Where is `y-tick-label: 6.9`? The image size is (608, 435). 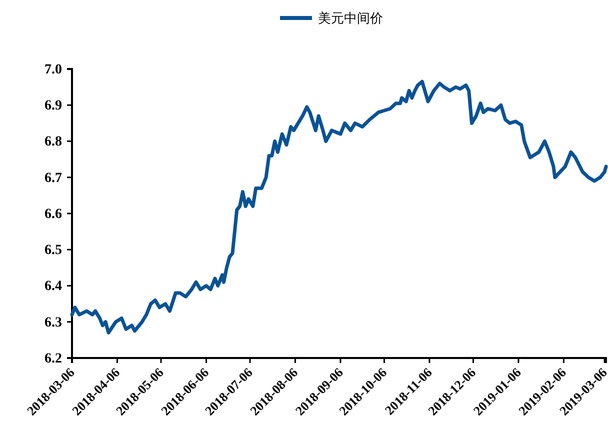 y-tick-label: 6.9 is located at coordinates (53, 106).